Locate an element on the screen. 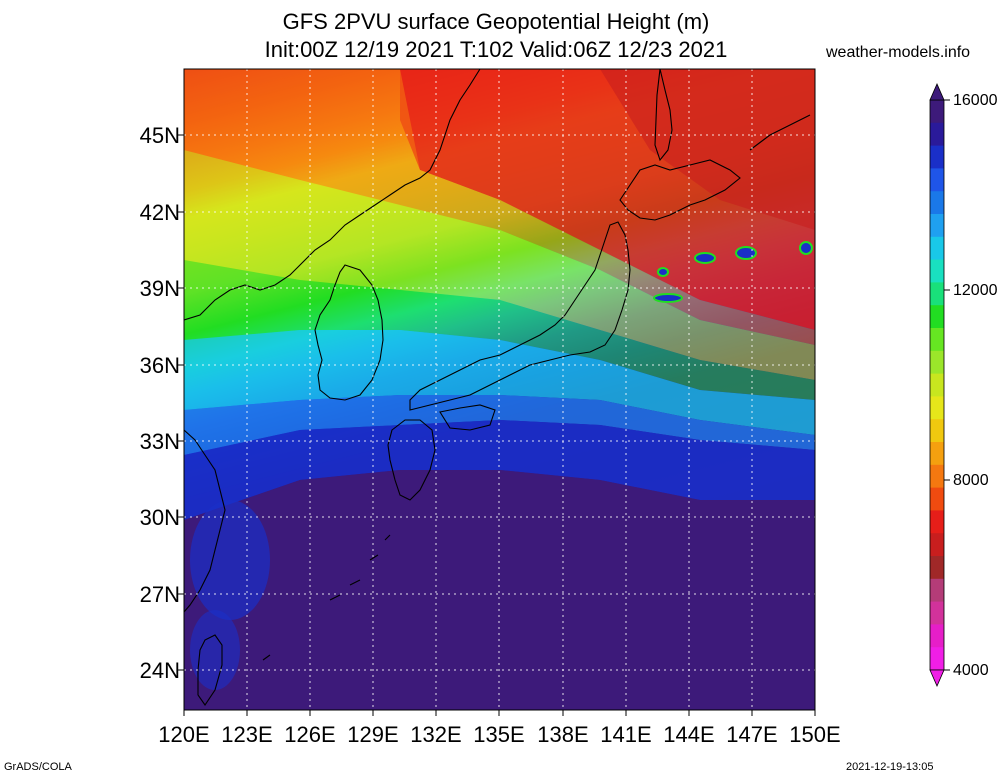  lat-label-42n: 42N is located at coordinates (159, 212).